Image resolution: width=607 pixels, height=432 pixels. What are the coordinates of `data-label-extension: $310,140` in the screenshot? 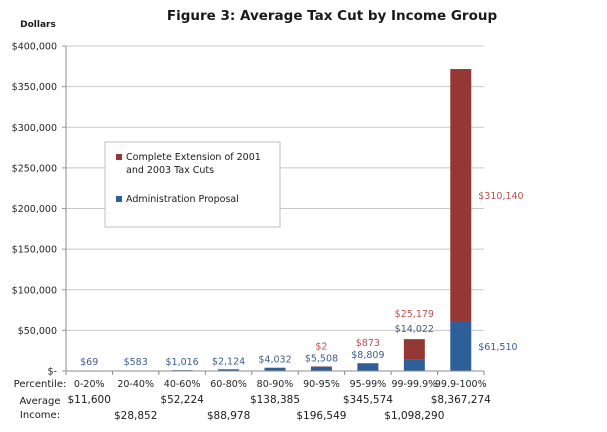 It's located at (500, 196).